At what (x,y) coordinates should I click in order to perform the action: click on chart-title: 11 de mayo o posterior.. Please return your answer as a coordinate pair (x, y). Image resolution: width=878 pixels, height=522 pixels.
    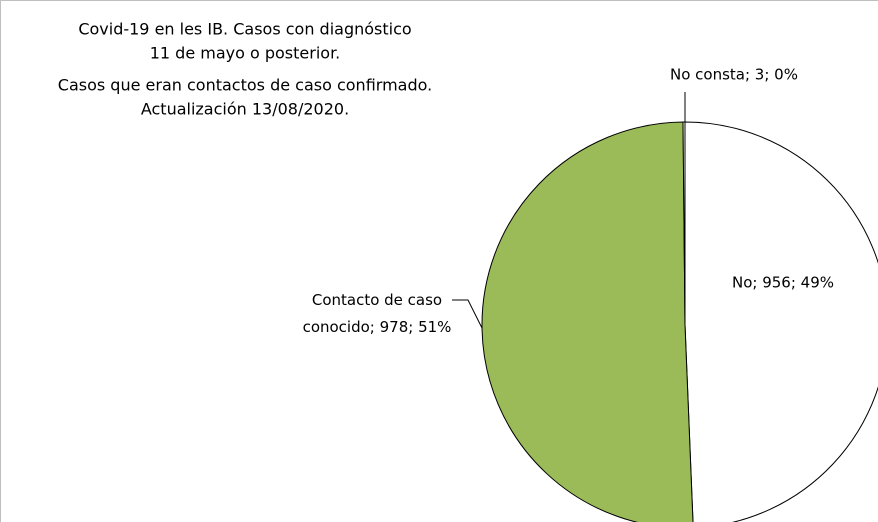
    Looking at the image, I should click on (245, 53).